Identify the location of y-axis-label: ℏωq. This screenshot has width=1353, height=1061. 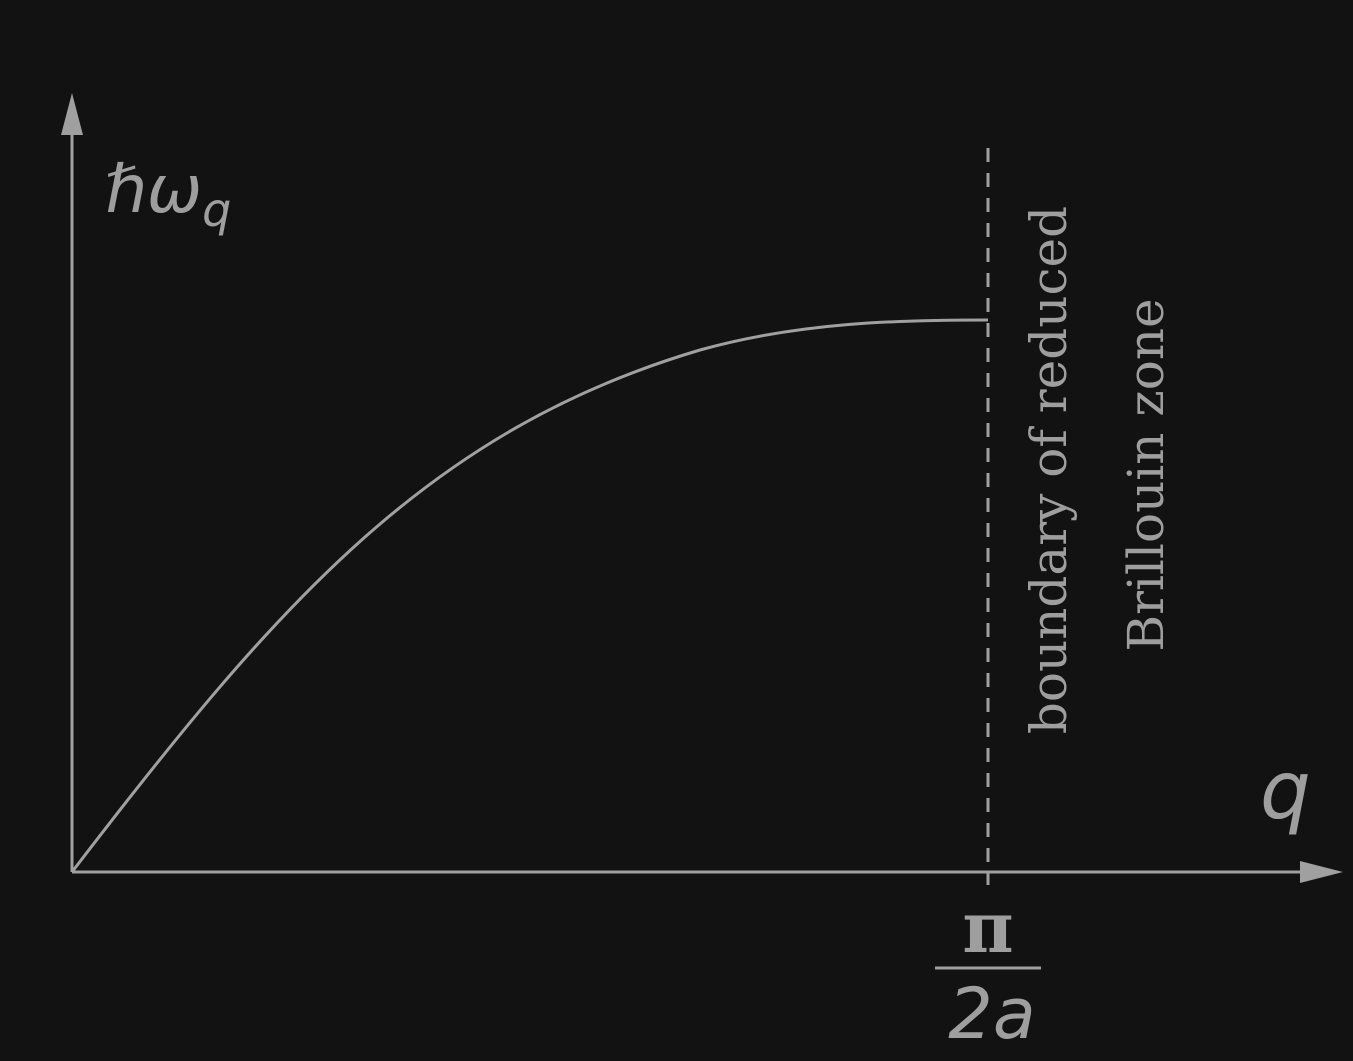
(168, 194).